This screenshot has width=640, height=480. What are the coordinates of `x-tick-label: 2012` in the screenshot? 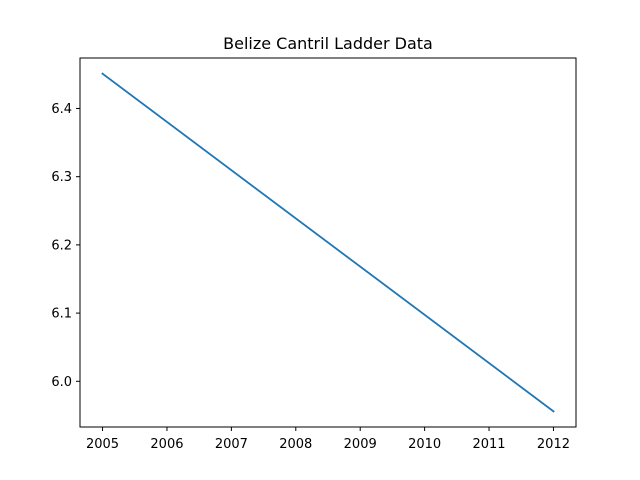 It's located at (553, 444).